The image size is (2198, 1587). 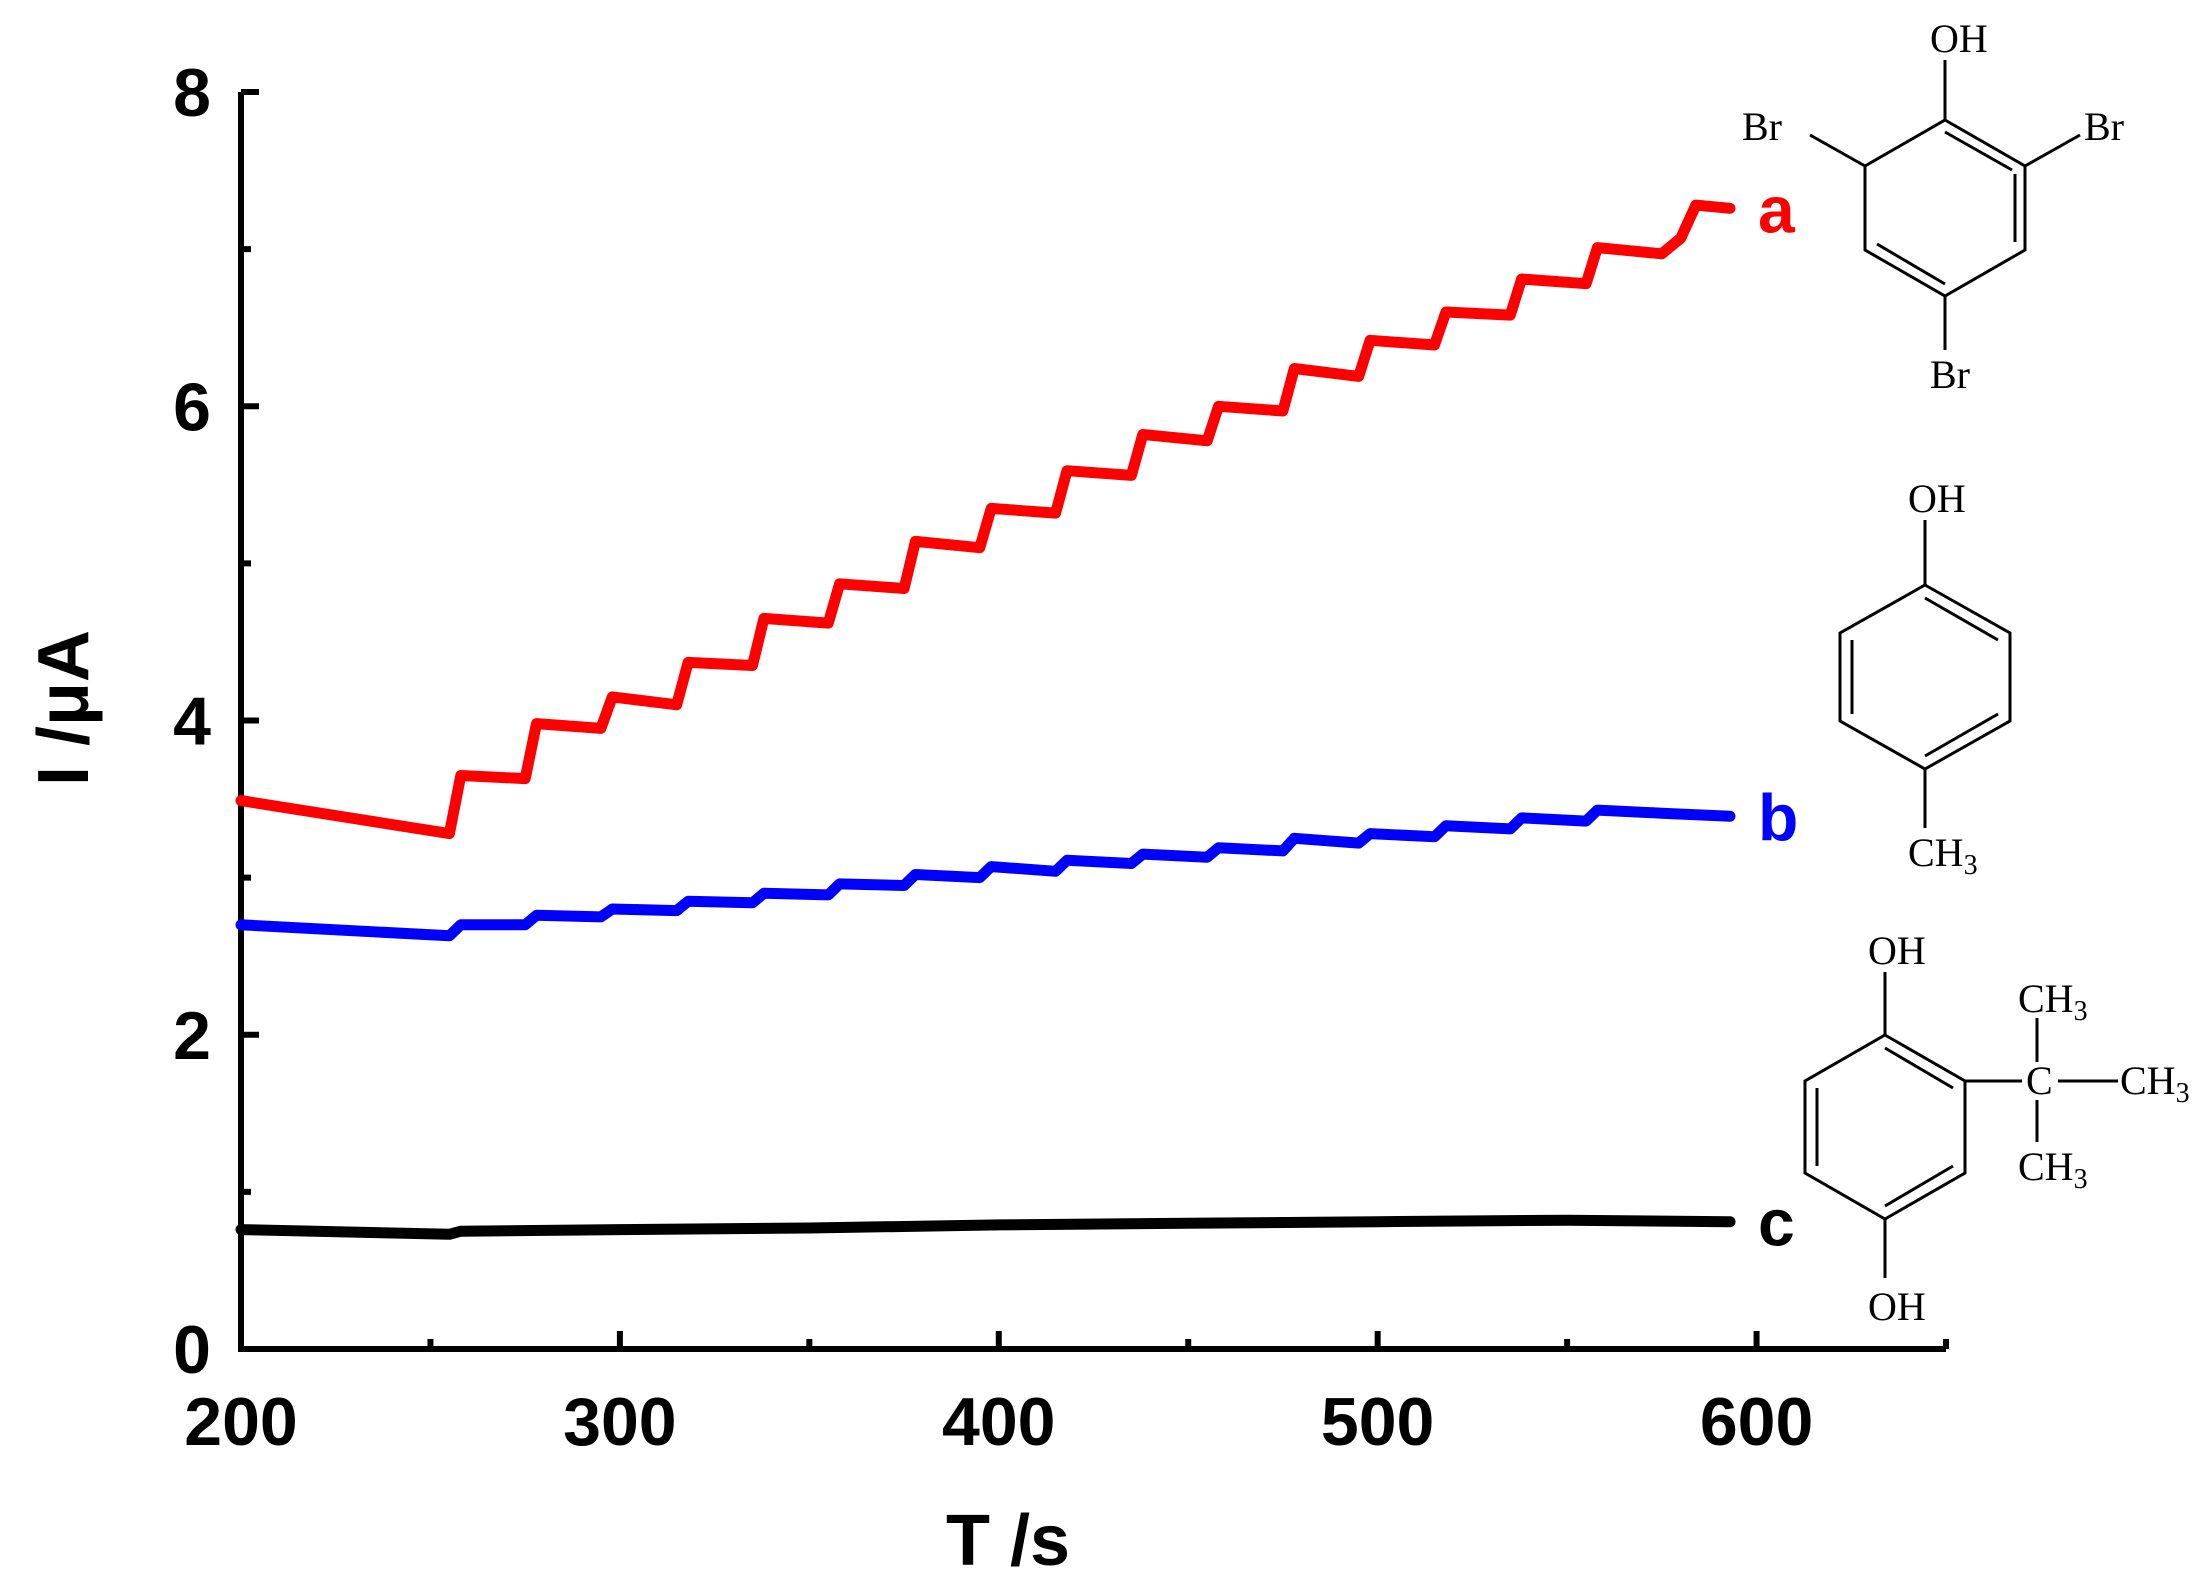 I want to click on cresol-ch3: CH3, so click(x=1943, y=855).